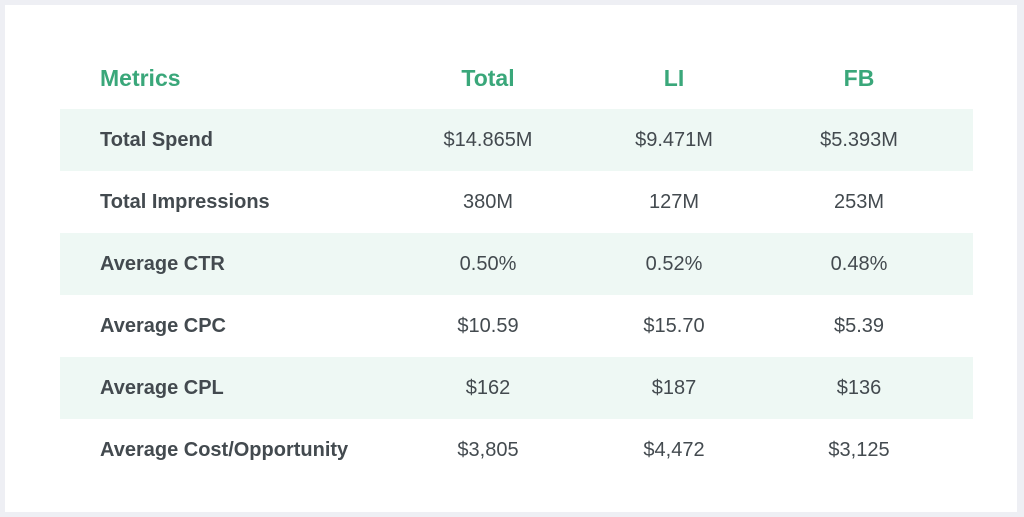 The image size is (1024, 517). I want to click on row-li-value: 127M, so click(674, 201).